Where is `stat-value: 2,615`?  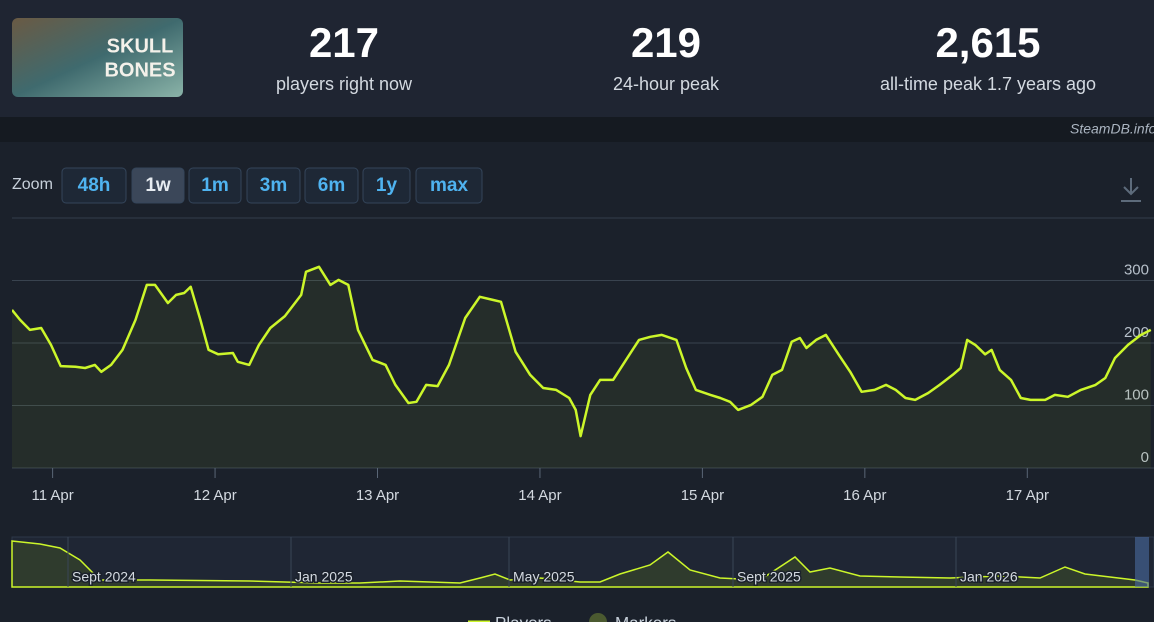 stat-value: 2,615 is located at coordinates (987, 42).